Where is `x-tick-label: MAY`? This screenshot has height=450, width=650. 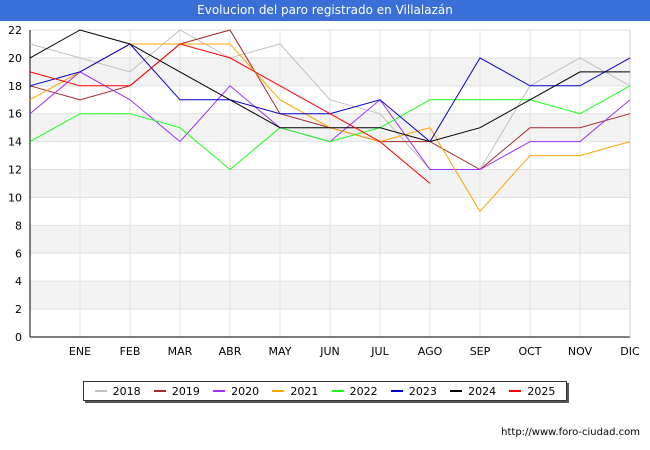 x-tick-label: MAY is located at coordinates (280, 351).